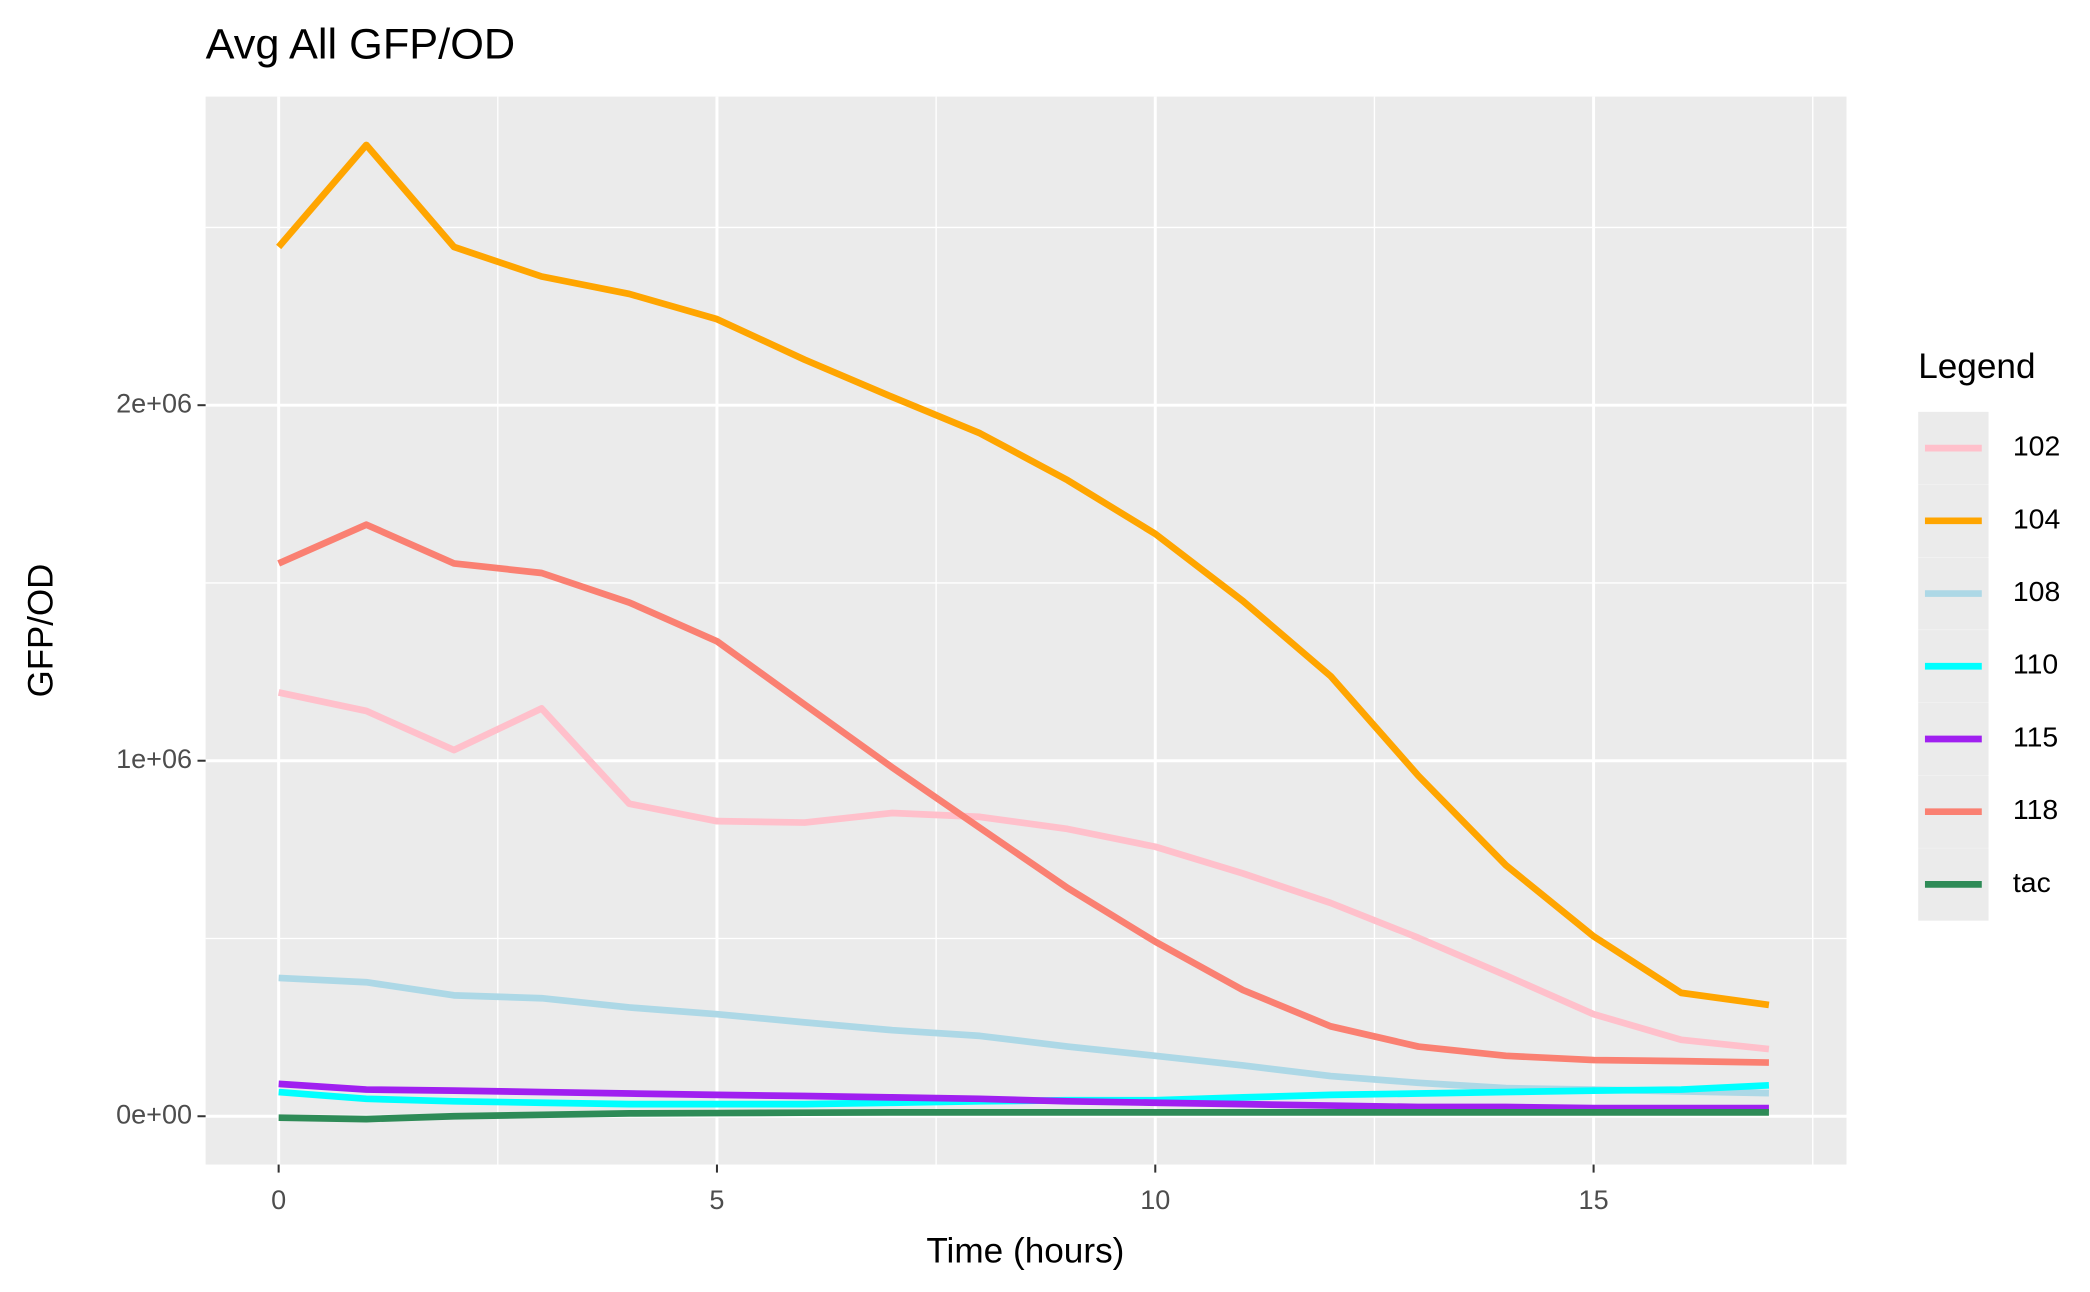 The image size is (2090, 1292). I want to click on legend-label: 104, so click(2036, 518).